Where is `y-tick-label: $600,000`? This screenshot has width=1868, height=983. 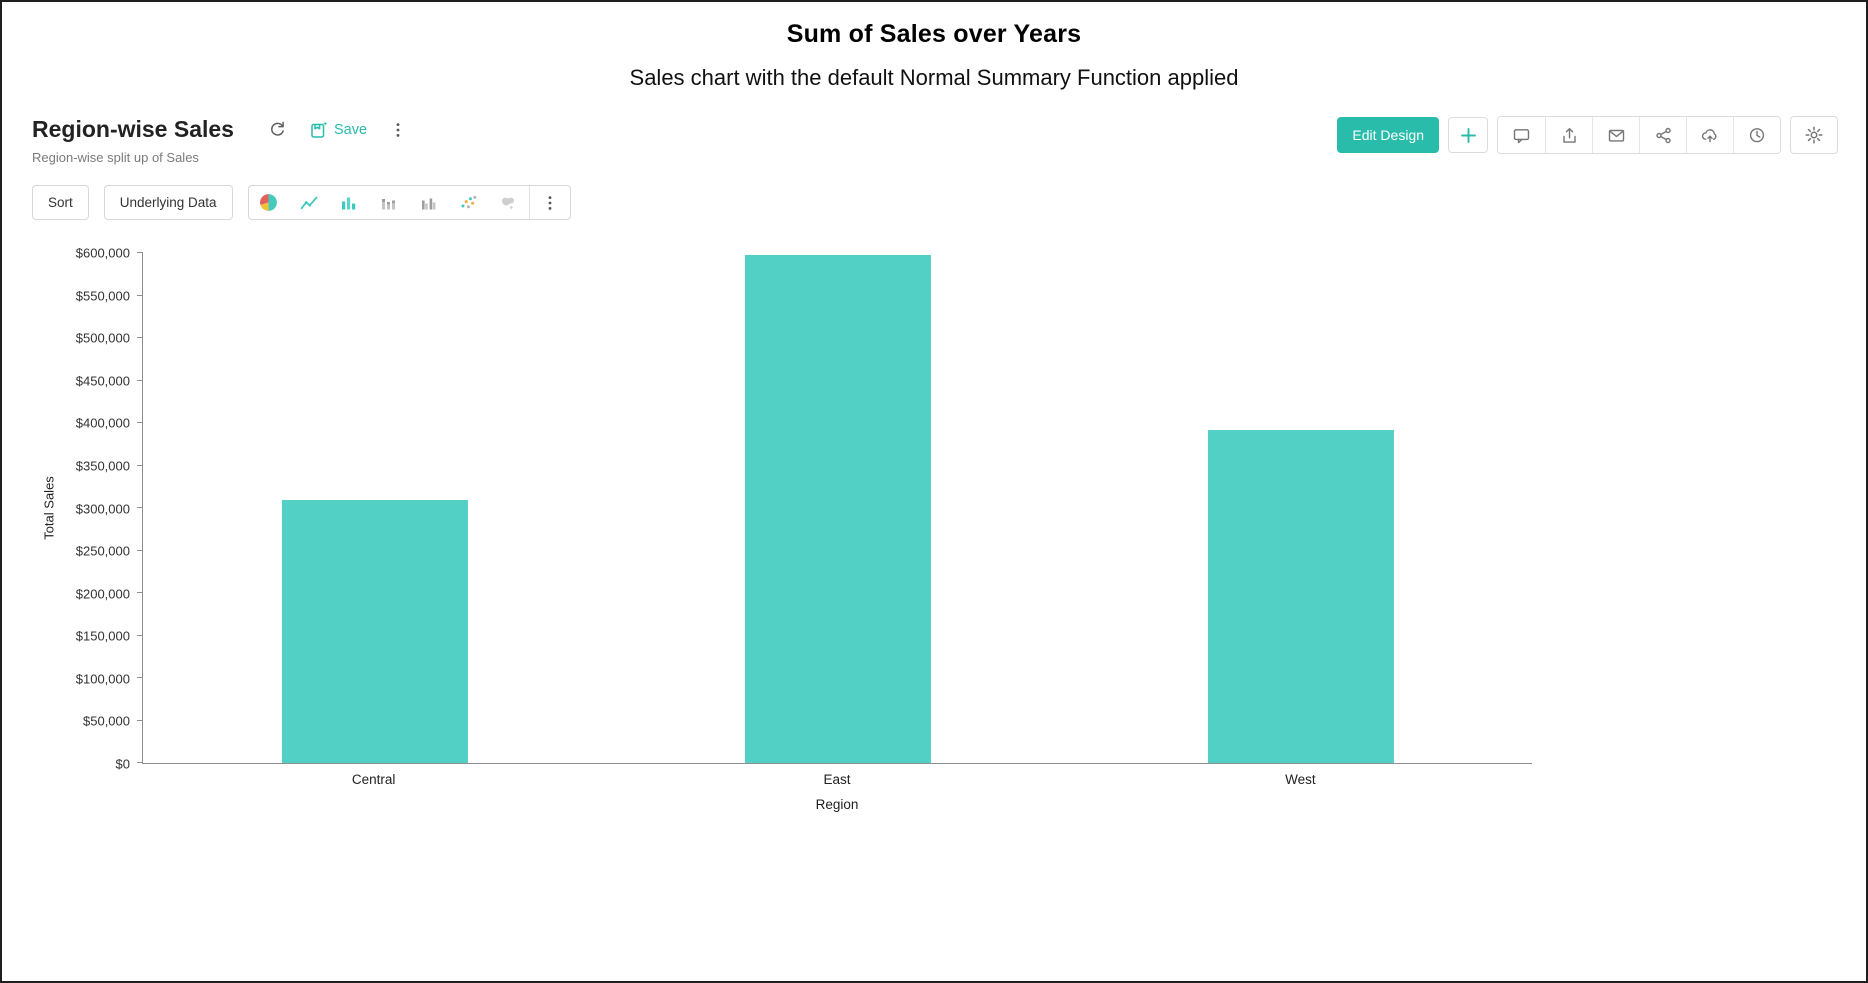 y-tick-label: $600,000 is located at coordinates (102, 253).